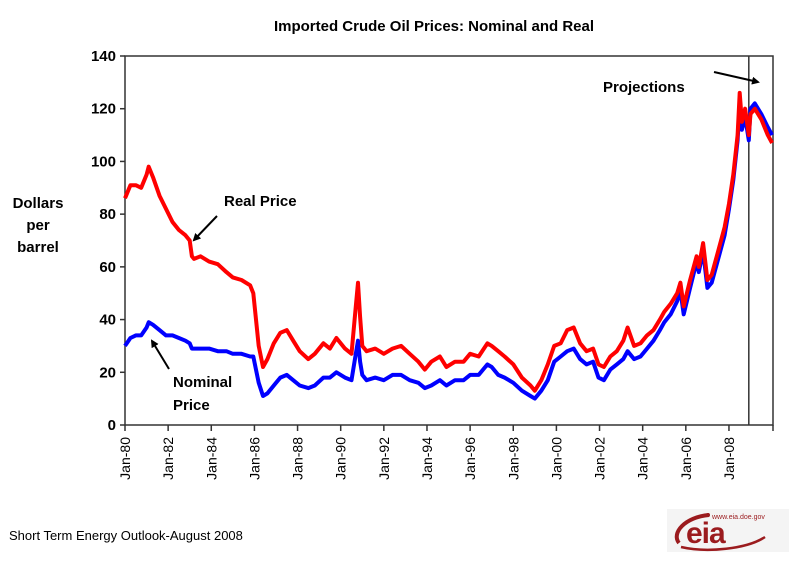 The width and height of the screenshot is (800, 566). Describe the element at coordinates (513, 458) in the screenshot. I see `x-tick-label: Jan-98` at that location.